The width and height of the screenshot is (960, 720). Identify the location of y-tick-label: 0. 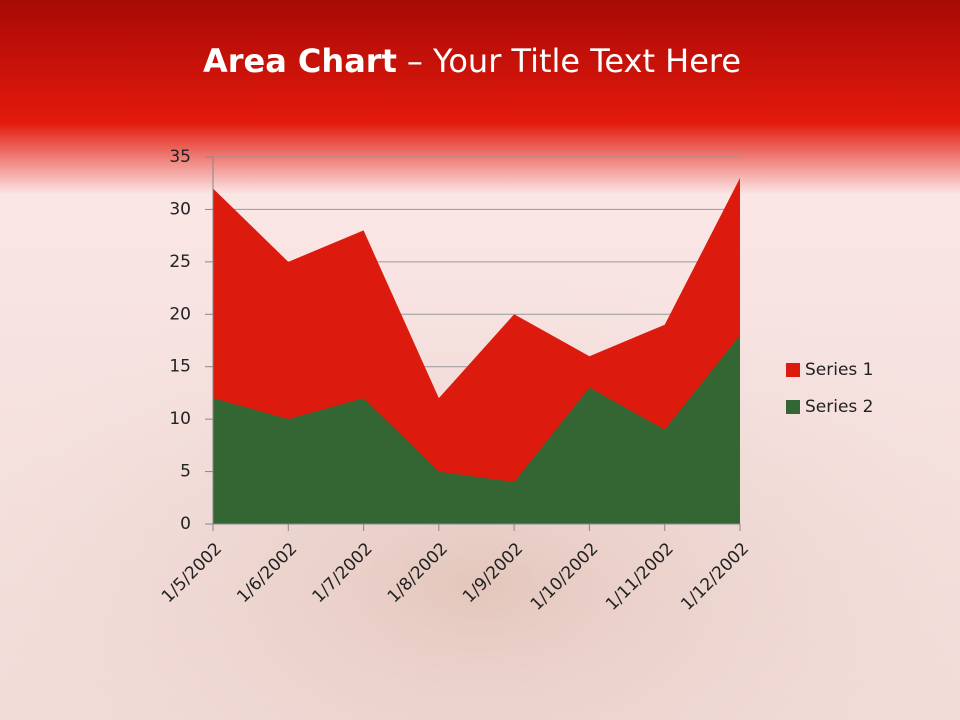
(185, 524).